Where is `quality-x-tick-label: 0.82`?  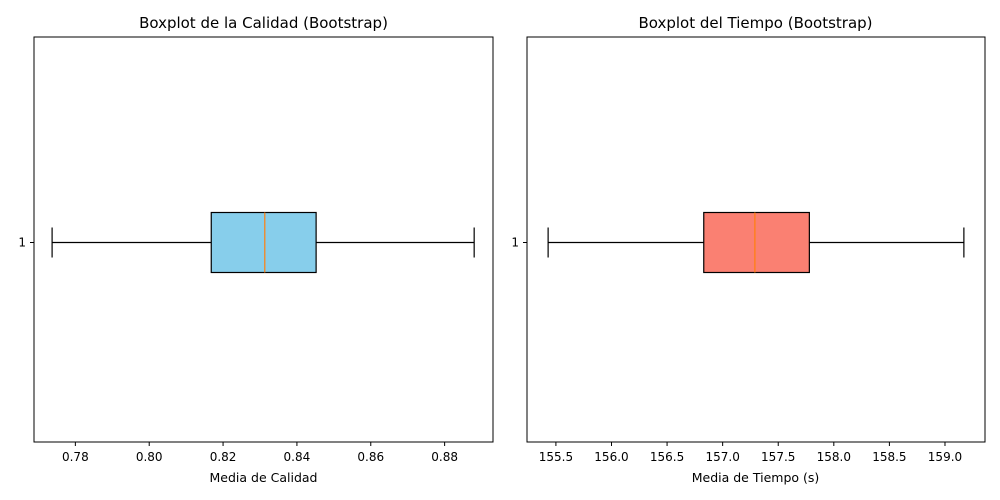 quality-x-tick-label: 0.82 is located at coordinates (223, 457).